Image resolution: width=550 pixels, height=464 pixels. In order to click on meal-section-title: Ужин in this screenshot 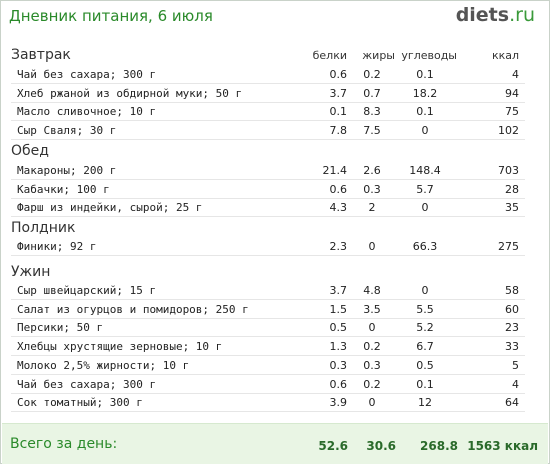, I will do `click(31, 272)`.